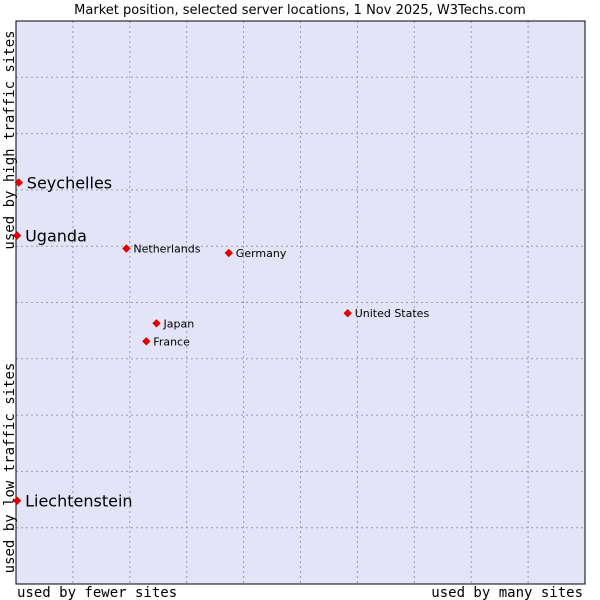  Describe the element at coordinates (156, 323) in the screenshot. I see `point-marker-japan` at that location.